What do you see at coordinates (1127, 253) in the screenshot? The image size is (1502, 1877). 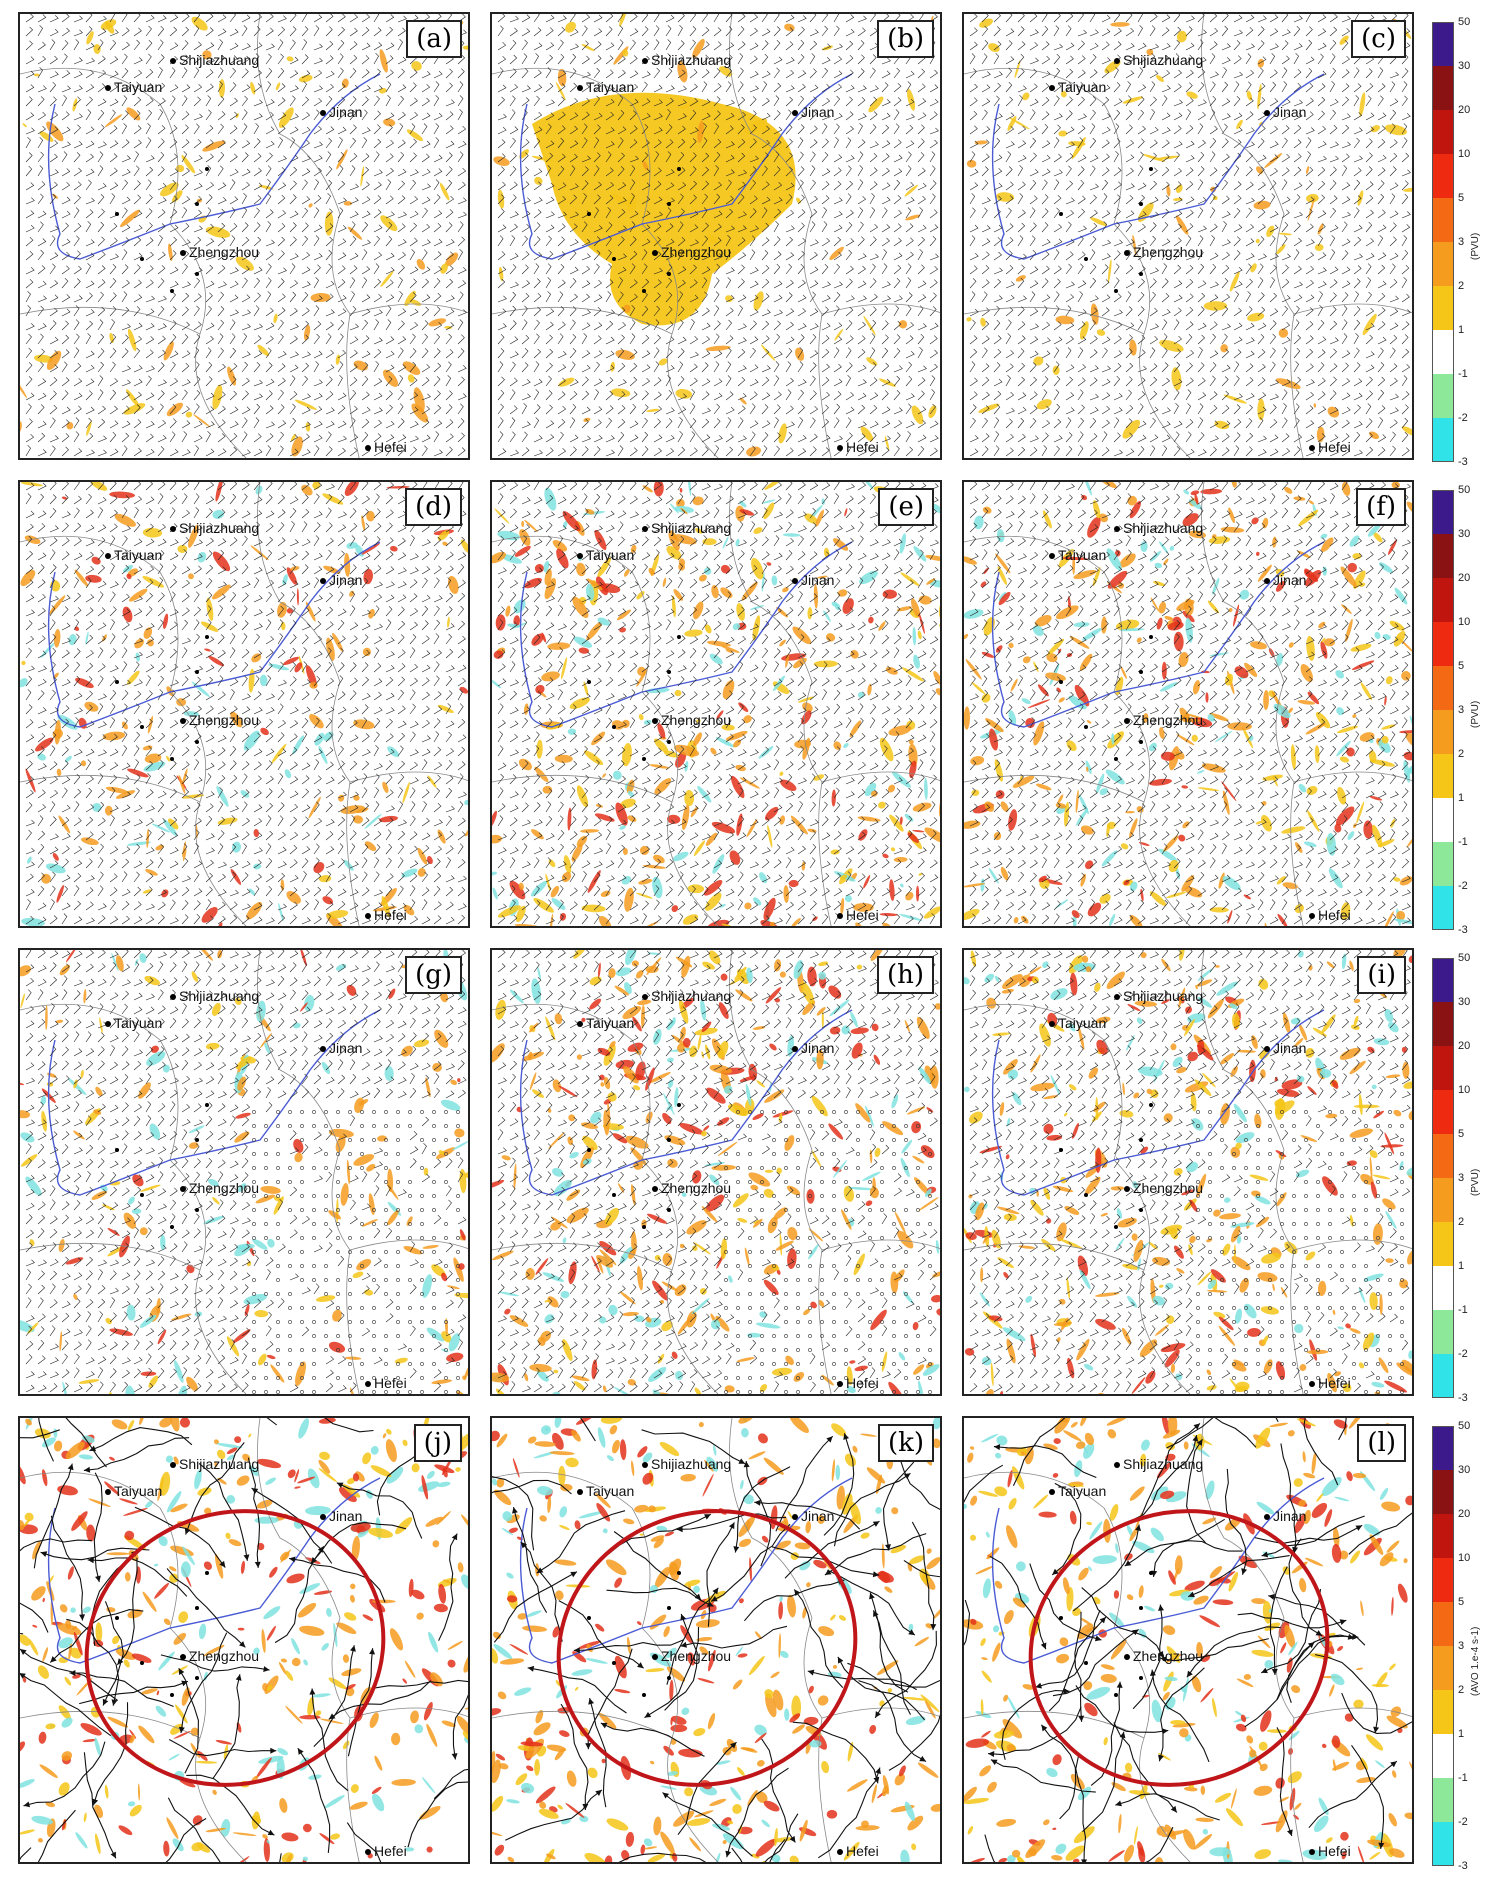 I see `city-marker` at bounding box center [1127, 253].